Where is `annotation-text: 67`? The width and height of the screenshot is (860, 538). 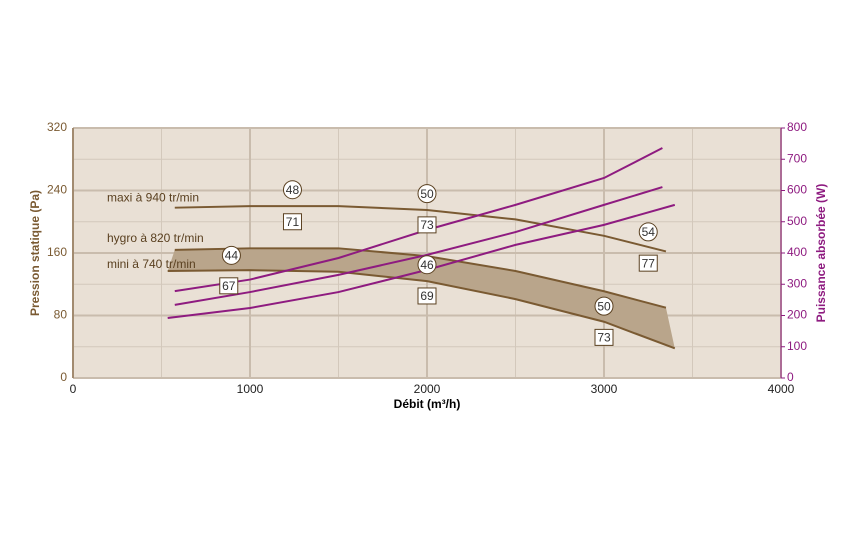 annotation-text: 67 is located at coordinates (229, 286).